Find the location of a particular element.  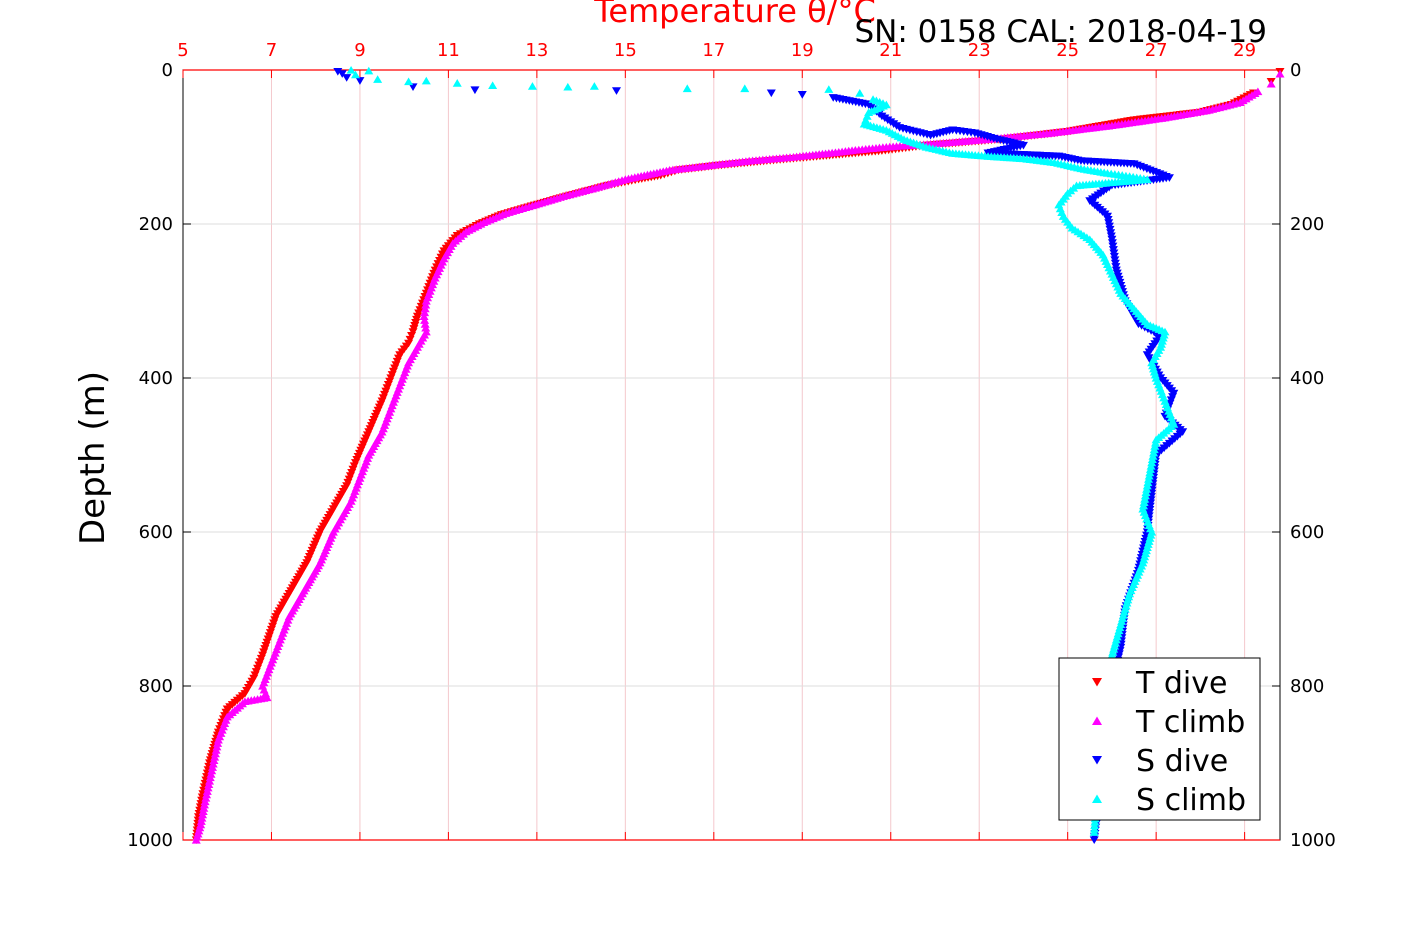

legend-label: T dive is located at coordinates (1181, 683).